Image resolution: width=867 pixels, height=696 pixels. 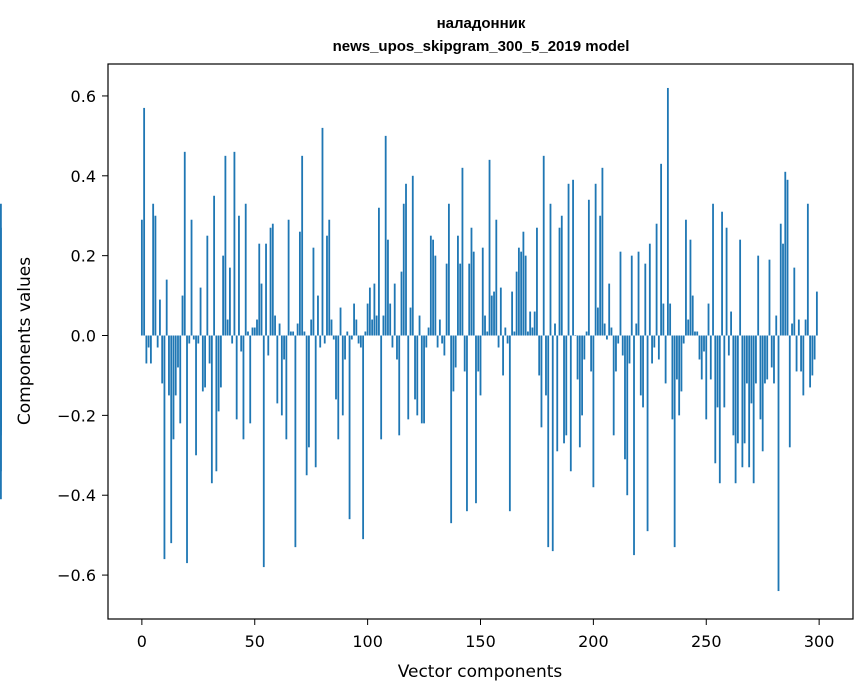 What do you see at coordinates (480, 641) in the screenshot?
I see `x-tick-label: 150` at bounding box center [480, 641].